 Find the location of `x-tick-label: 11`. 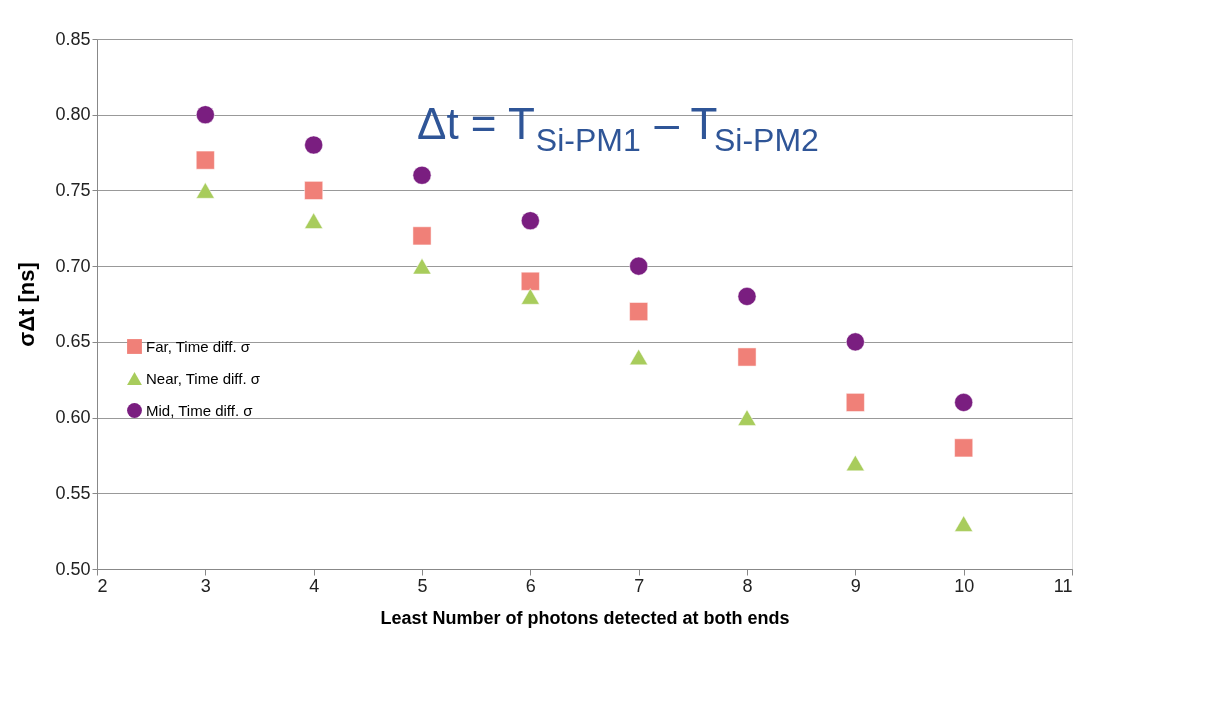

x-tick-label: 11 is located at coordinates (1063, 585).